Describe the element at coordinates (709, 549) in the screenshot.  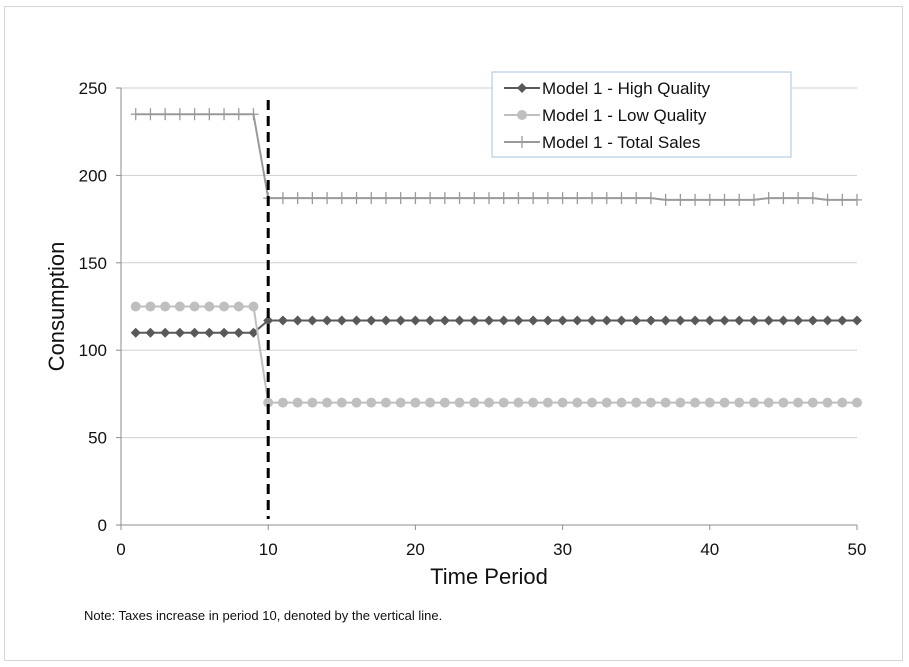
I see `x-tick-label: 40` at that location.